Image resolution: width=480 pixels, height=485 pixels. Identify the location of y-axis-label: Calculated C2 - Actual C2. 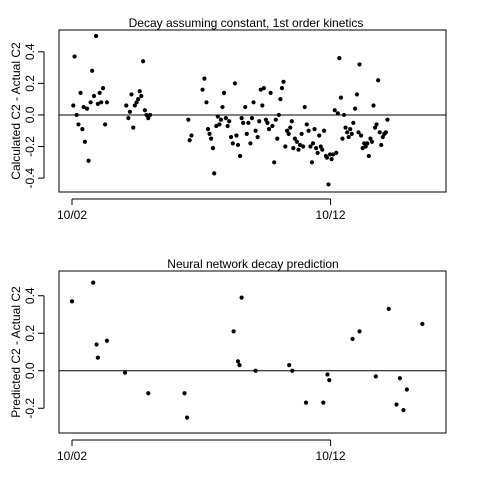
(16, 111).